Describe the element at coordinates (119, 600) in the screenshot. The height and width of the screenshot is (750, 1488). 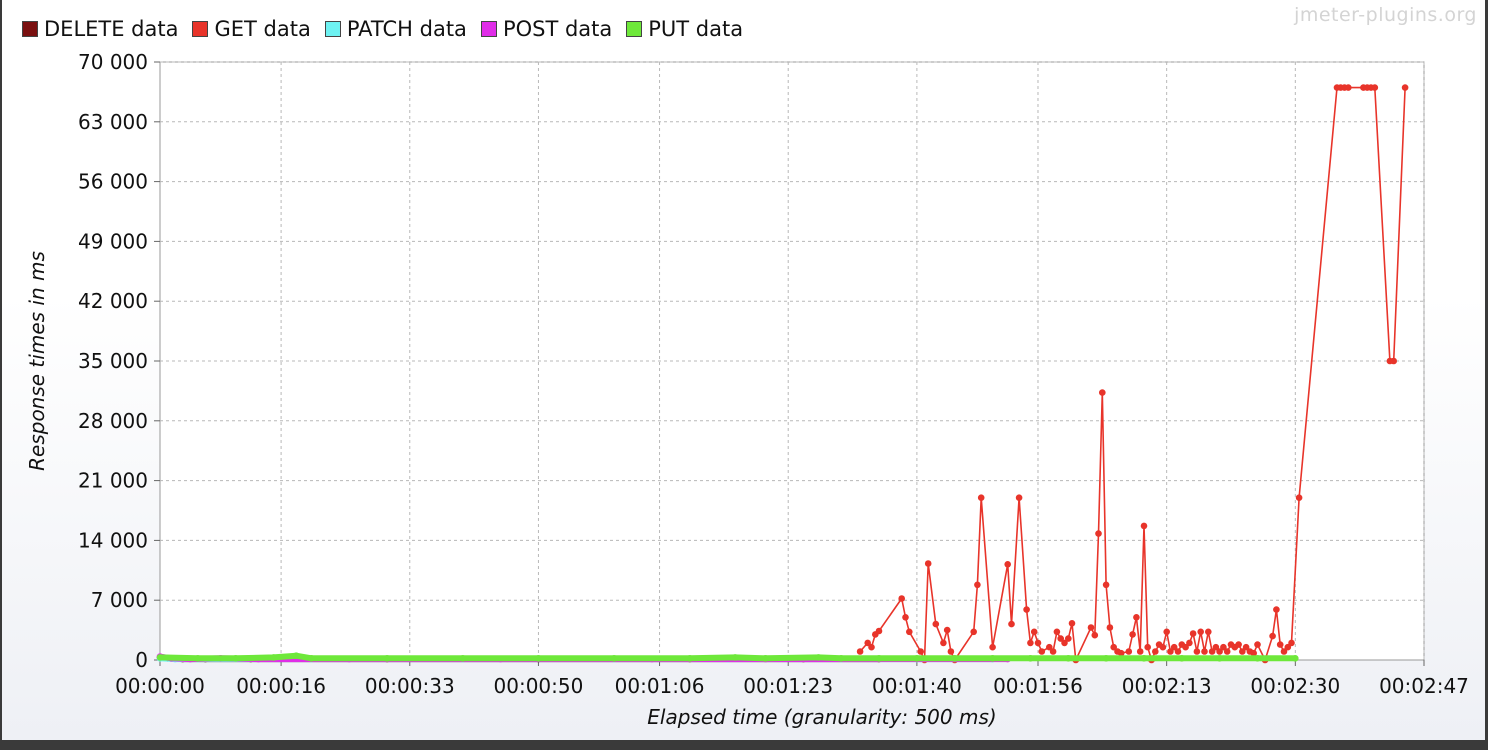
I see `y-tick-label: 7 000` at that location.